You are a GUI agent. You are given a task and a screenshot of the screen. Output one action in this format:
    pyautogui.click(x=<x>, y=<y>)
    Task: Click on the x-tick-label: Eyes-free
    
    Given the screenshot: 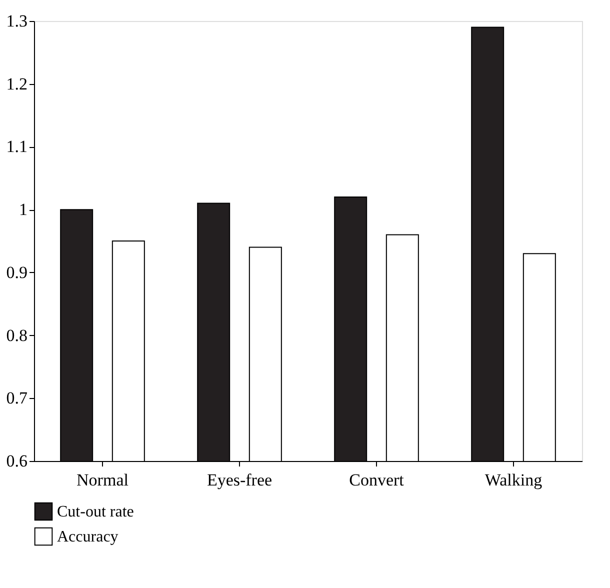 What is the action you would take?
    pyautogui.click(x=239, y=480)
    